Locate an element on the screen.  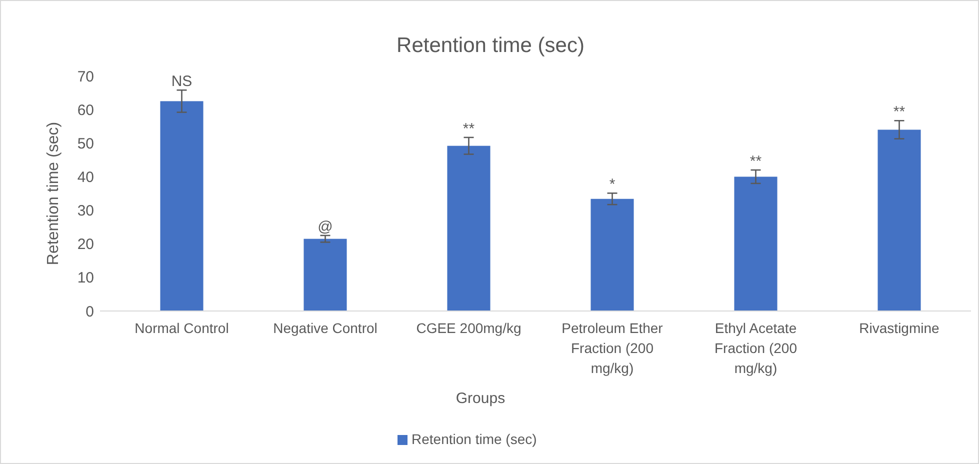
y-tick-label: 0 is located at coordinates (90, 311).